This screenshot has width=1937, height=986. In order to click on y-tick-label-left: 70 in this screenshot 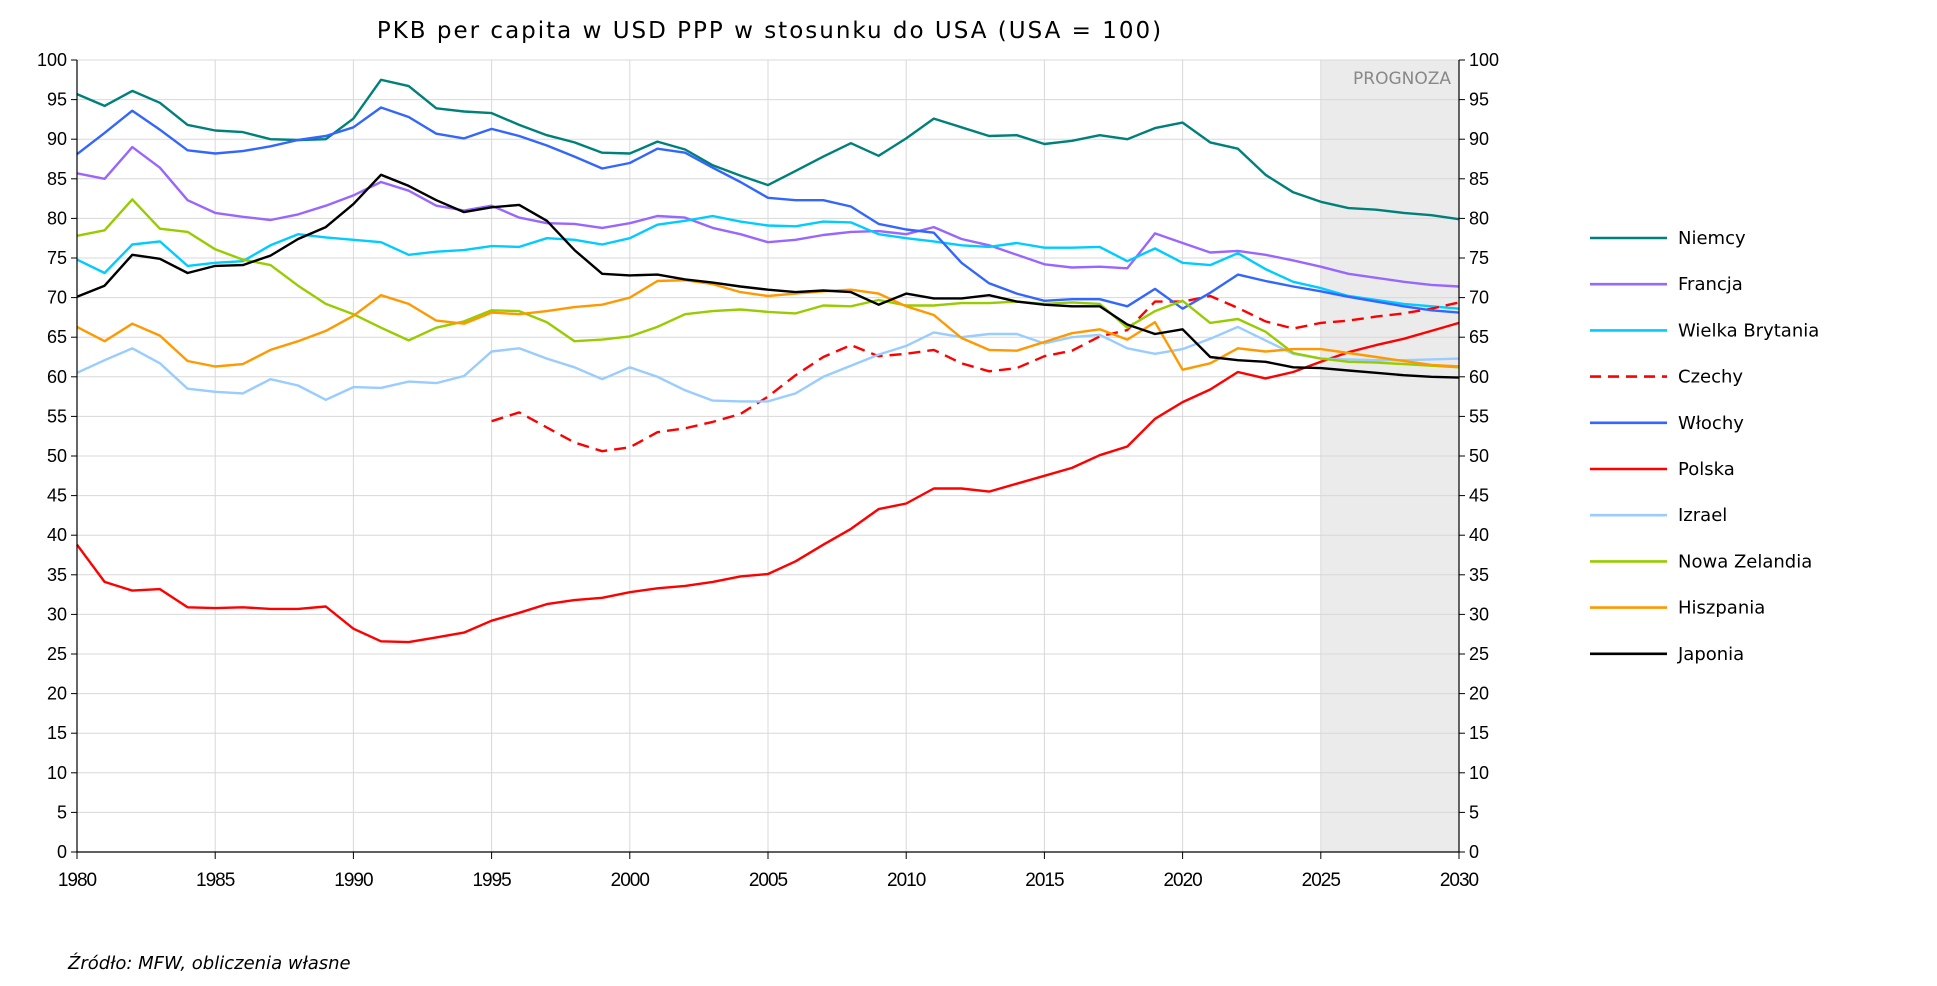, I will do `click(57, 298)`.